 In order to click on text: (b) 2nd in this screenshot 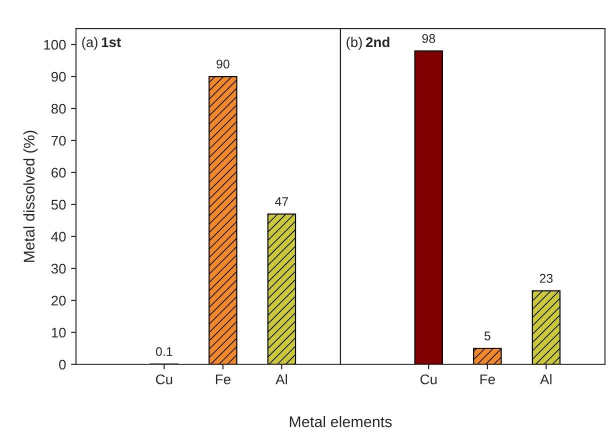, I will do `click(368, 43)`.